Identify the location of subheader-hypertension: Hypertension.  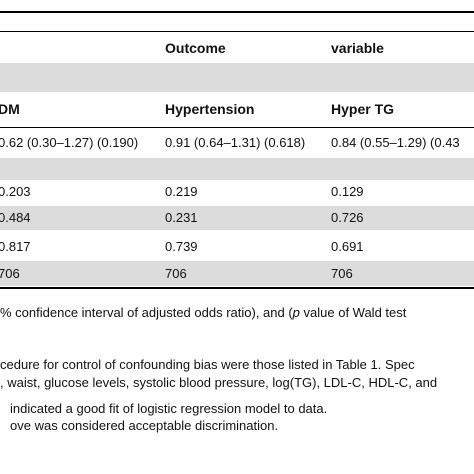
(210, 109).